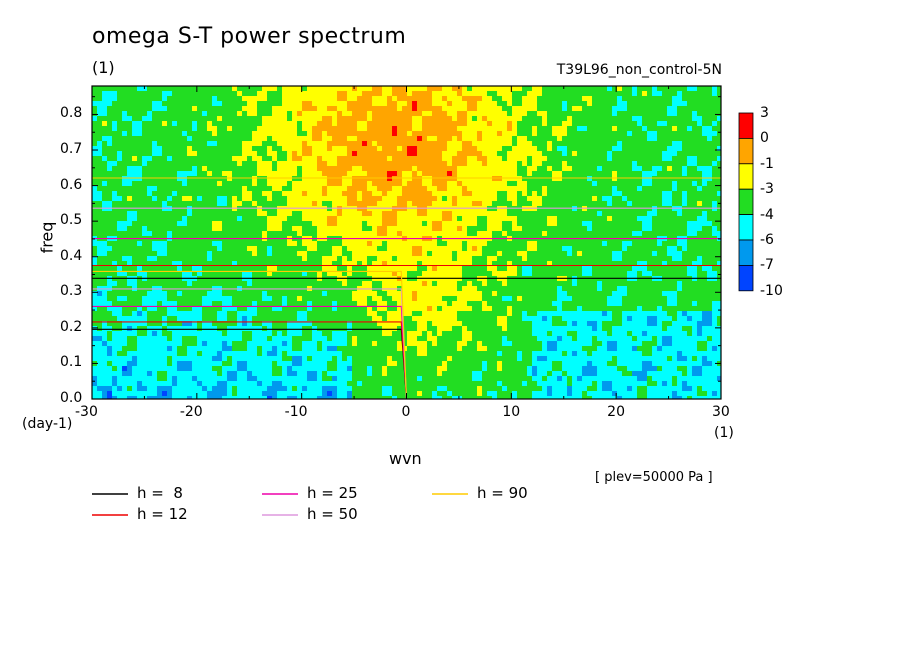 The width and height of the screenshot is (904, 654). What do you see at coordinates (71, 362) in the screenshot?
I see `y-tick-label: 0.1` at bounding box center [71, 362].